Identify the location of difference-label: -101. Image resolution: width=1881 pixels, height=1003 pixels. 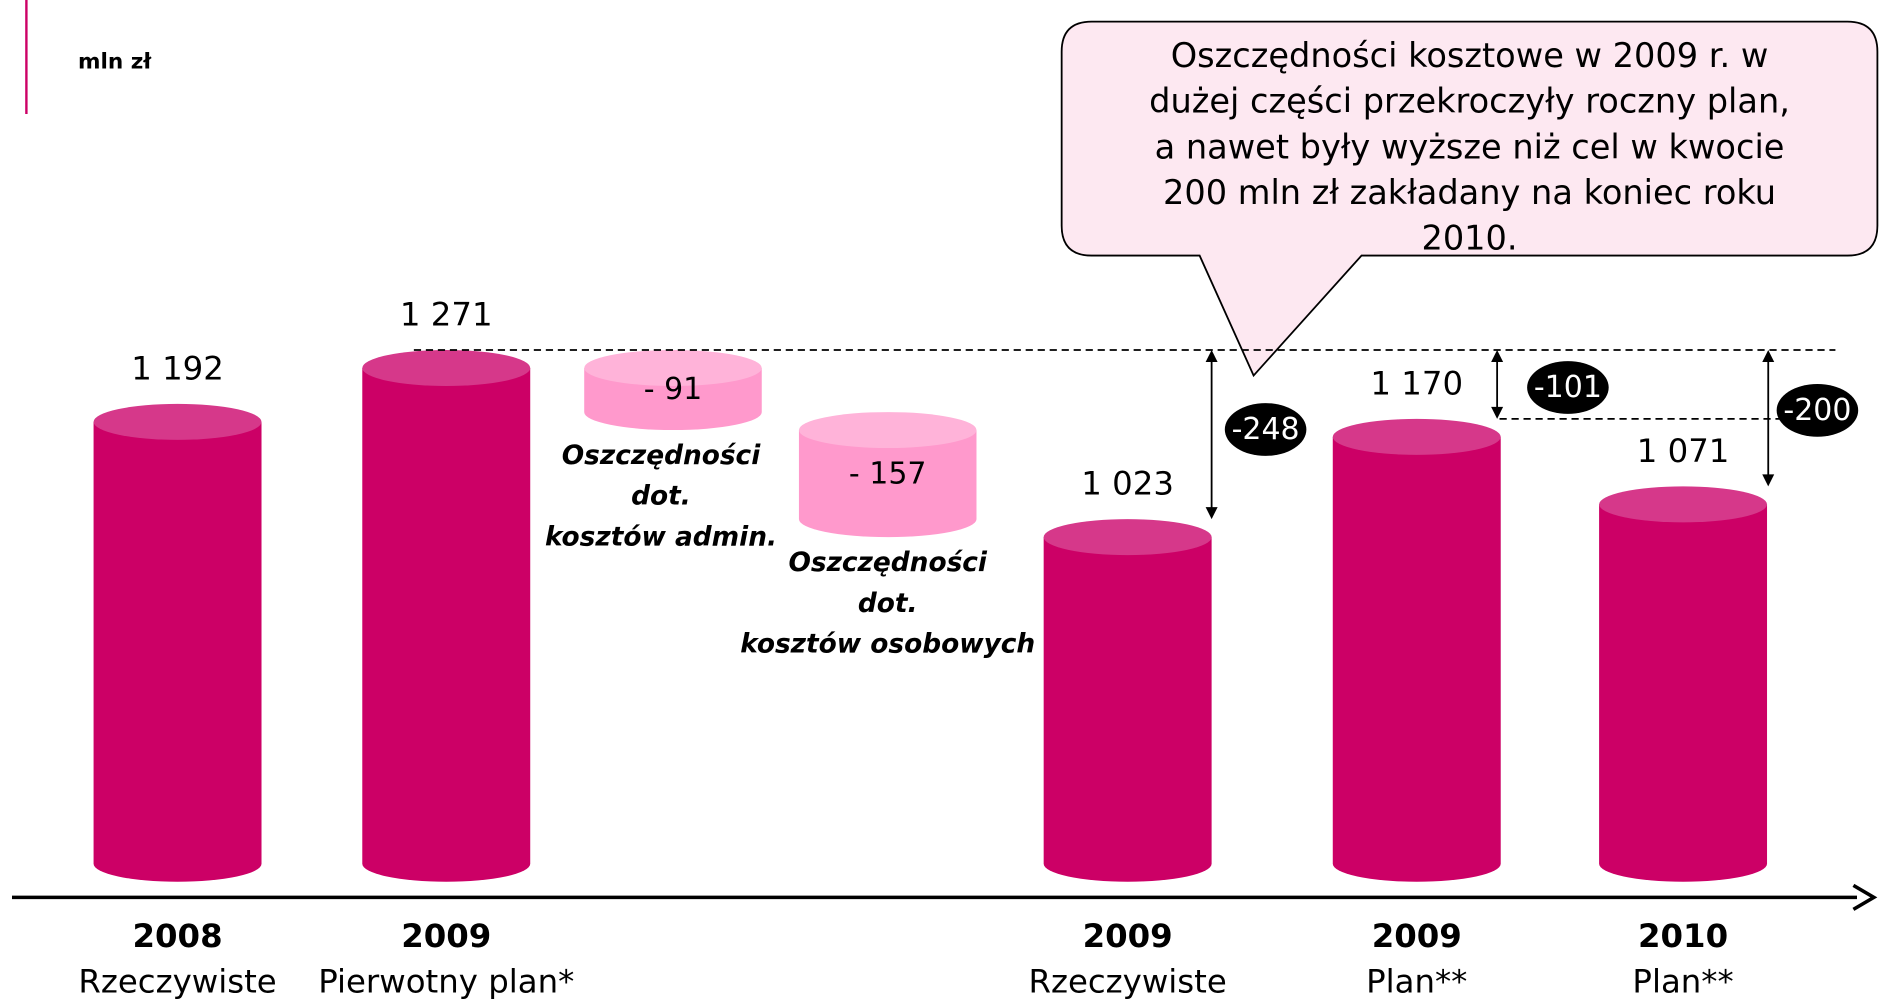
(1568, 387).